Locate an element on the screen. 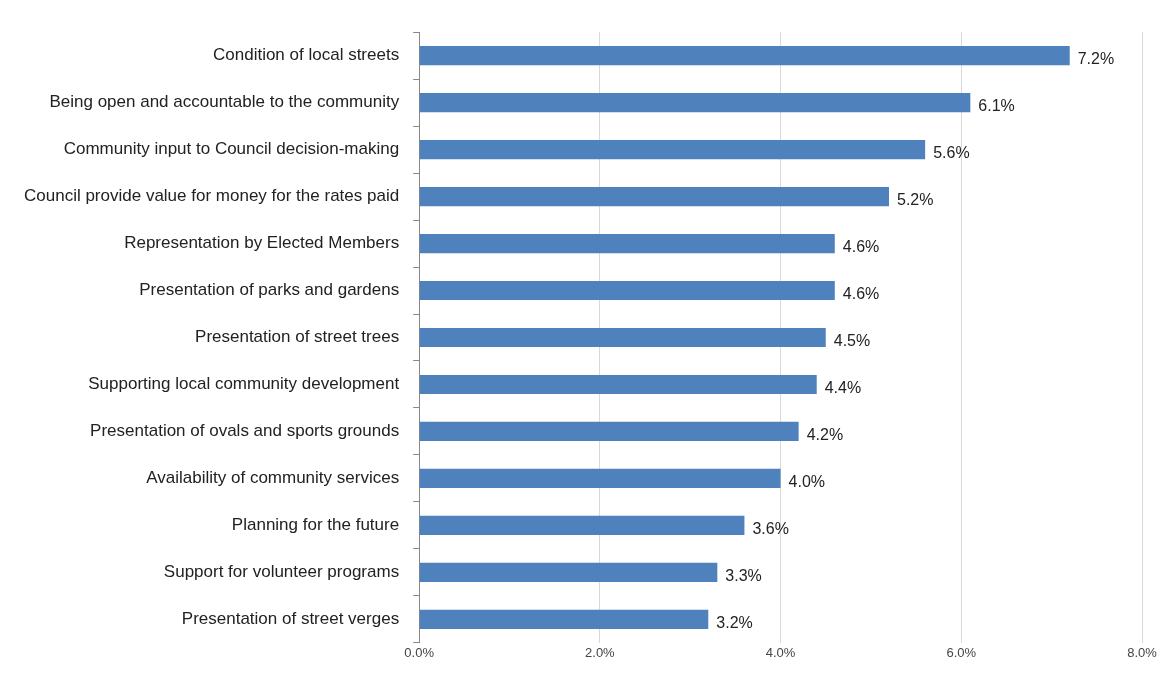 This screenshot has width=1170, height=675. y-tick-label: Presentation of ovals and sports grounds is located at coordinates (245, 431).